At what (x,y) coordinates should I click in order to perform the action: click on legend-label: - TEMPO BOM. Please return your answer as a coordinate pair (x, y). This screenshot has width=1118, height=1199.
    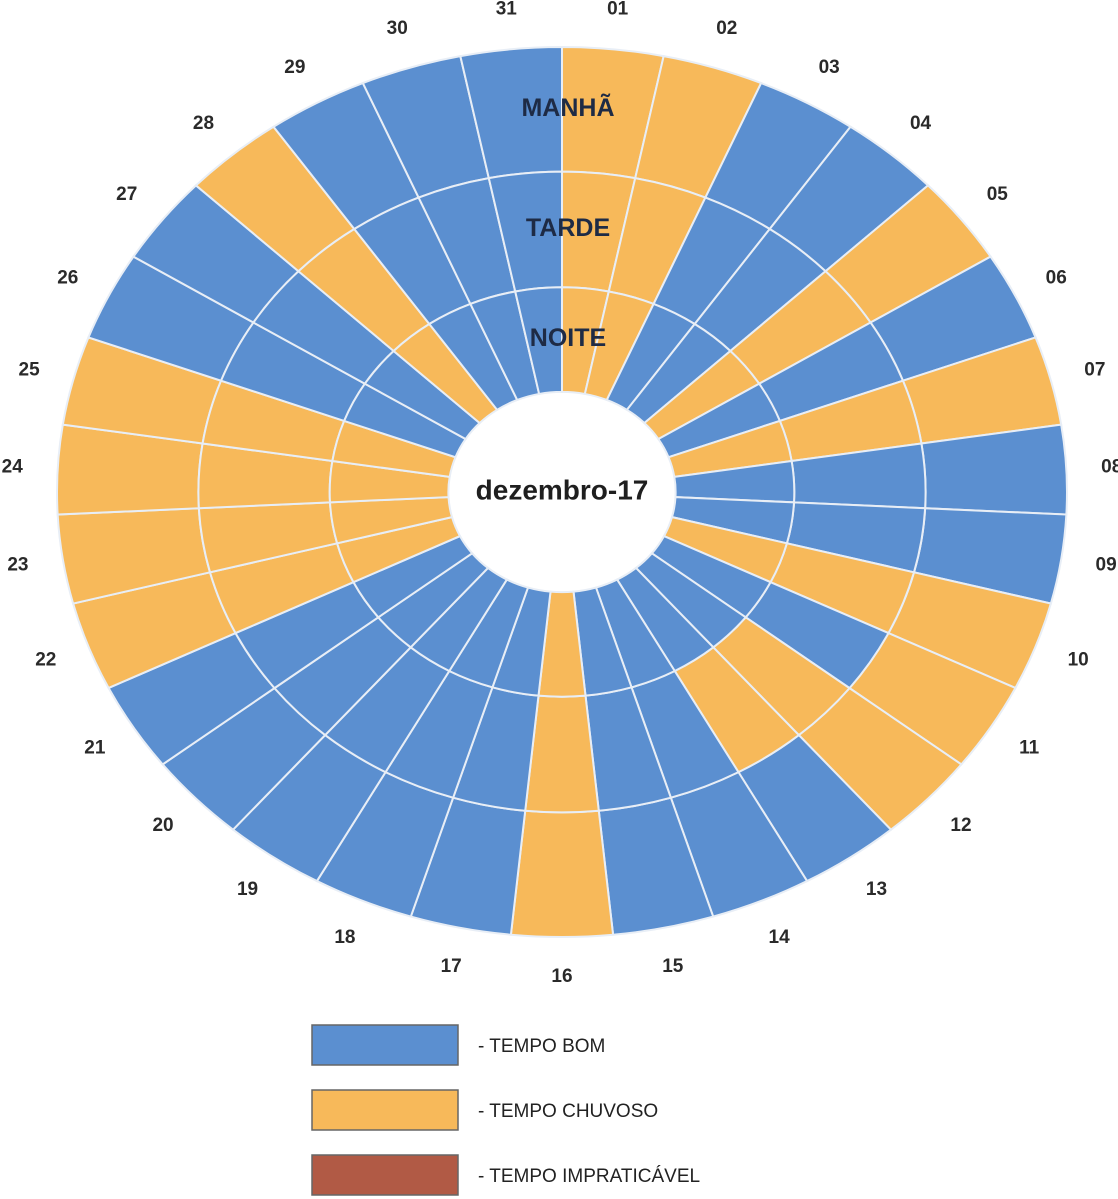
    Looking at the image, I should click on (541, 1046).